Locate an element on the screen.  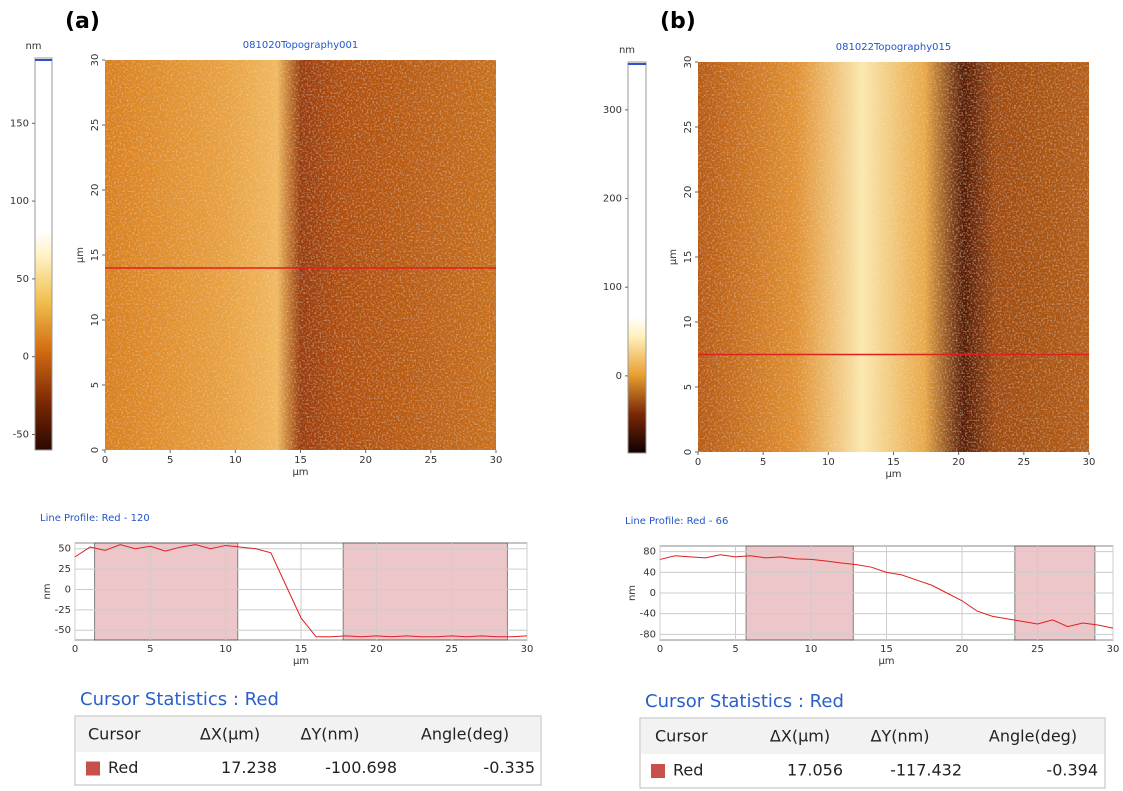
colorbar-tick-label: 50 is located at coordinates (22, 279).